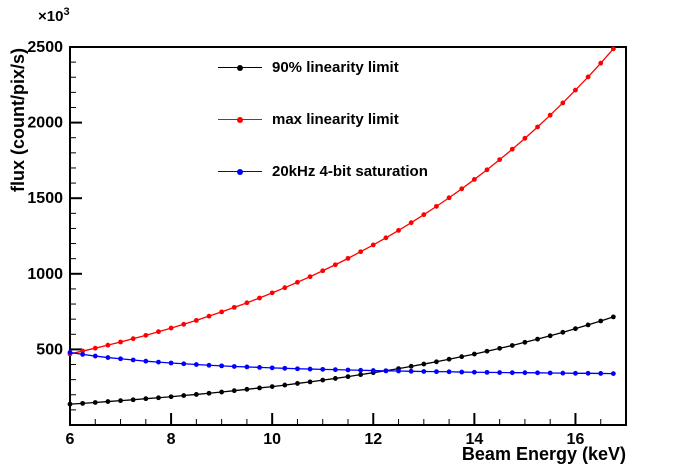 The width and height of the screenshot is (696, 472). What do you see at coordinates (45, 198) in the screenshot?
I see `y-tick-label: 1500` at bounding box center [45, 198].